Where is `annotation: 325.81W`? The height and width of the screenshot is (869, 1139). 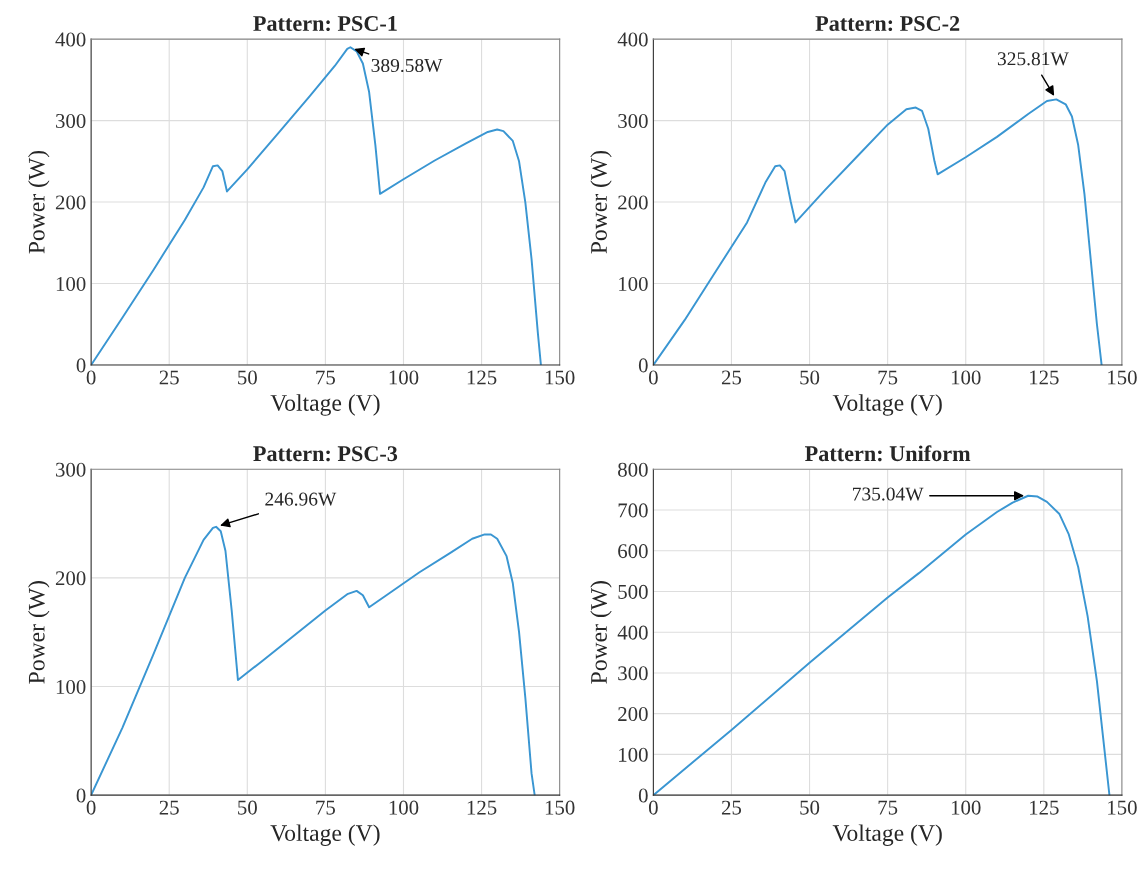
annotation: 325.81W is located at coordinates (1033, 59).